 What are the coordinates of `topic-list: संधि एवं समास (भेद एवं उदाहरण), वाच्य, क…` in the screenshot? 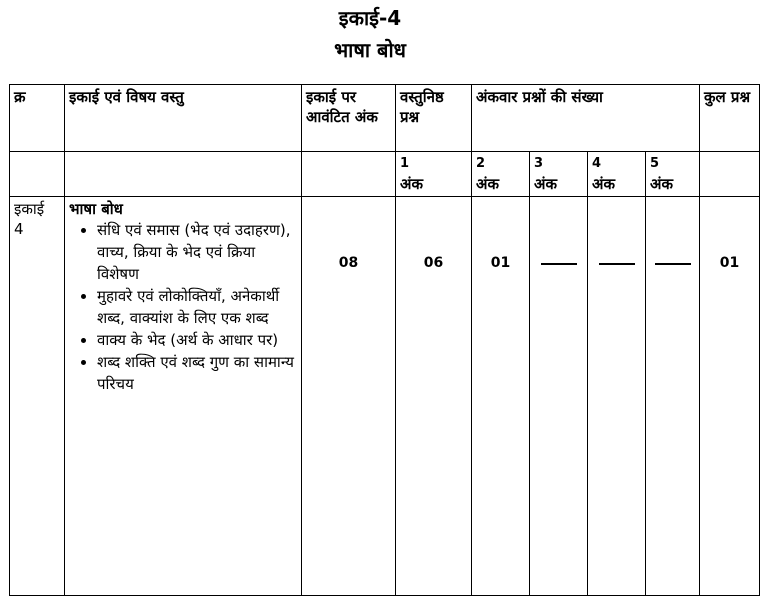 It's located at (183, 307).